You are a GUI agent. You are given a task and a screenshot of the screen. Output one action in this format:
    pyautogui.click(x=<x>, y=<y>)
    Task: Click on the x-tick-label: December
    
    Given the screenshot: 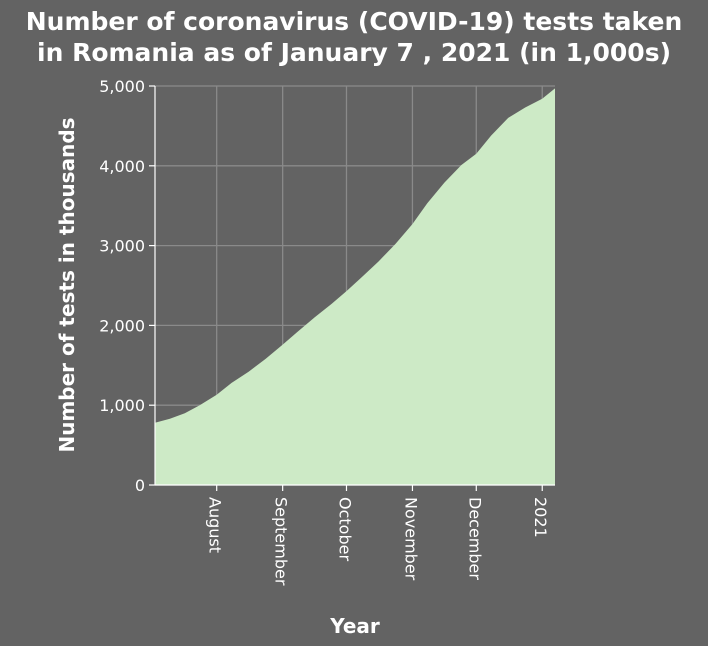 What is the action you would take?
    pyautogui.click(x=474, y=538)
    